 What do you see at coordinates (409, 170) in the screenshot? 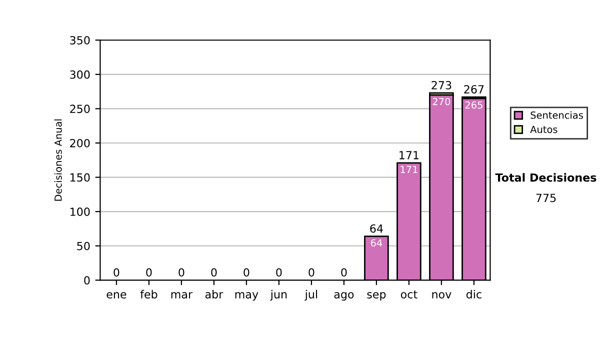
I see `data-label: 171` at bounding box center [409, 170].